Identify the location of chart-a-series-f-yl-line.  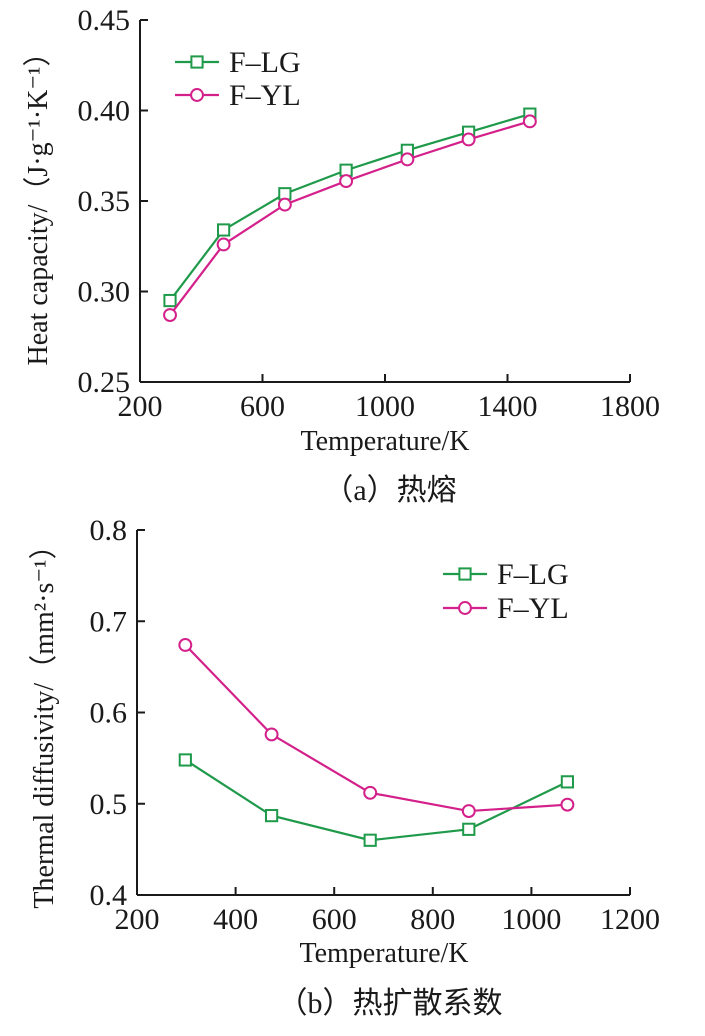
(350, 218).